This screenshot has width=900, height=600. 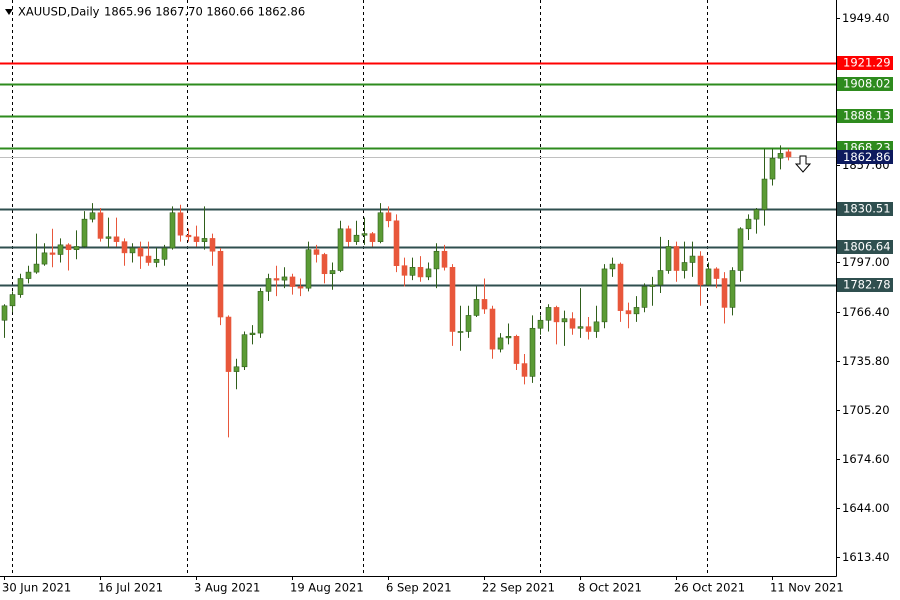 I want to click on level-label: 1782.78, so click(x=867, y=285).